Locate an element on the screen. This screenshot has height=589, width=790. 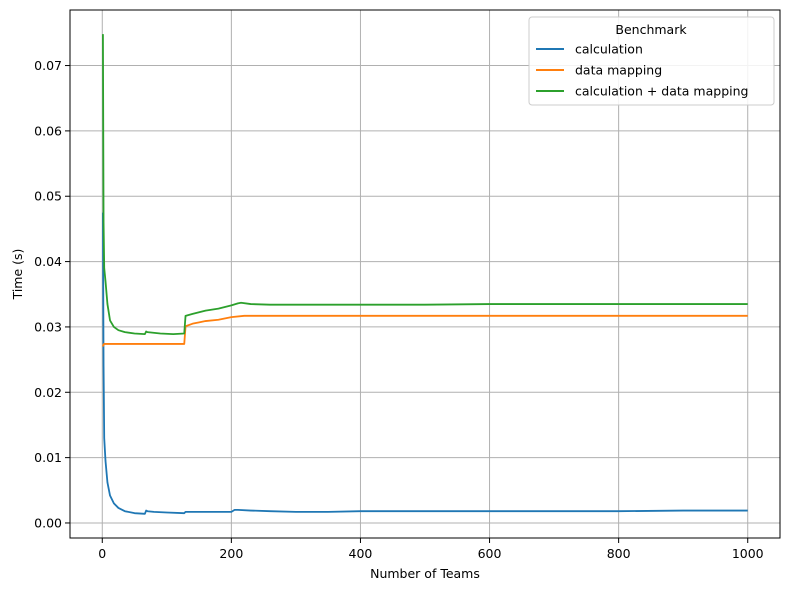
x-tick-label: 800 is located at coordinates (619, 553).